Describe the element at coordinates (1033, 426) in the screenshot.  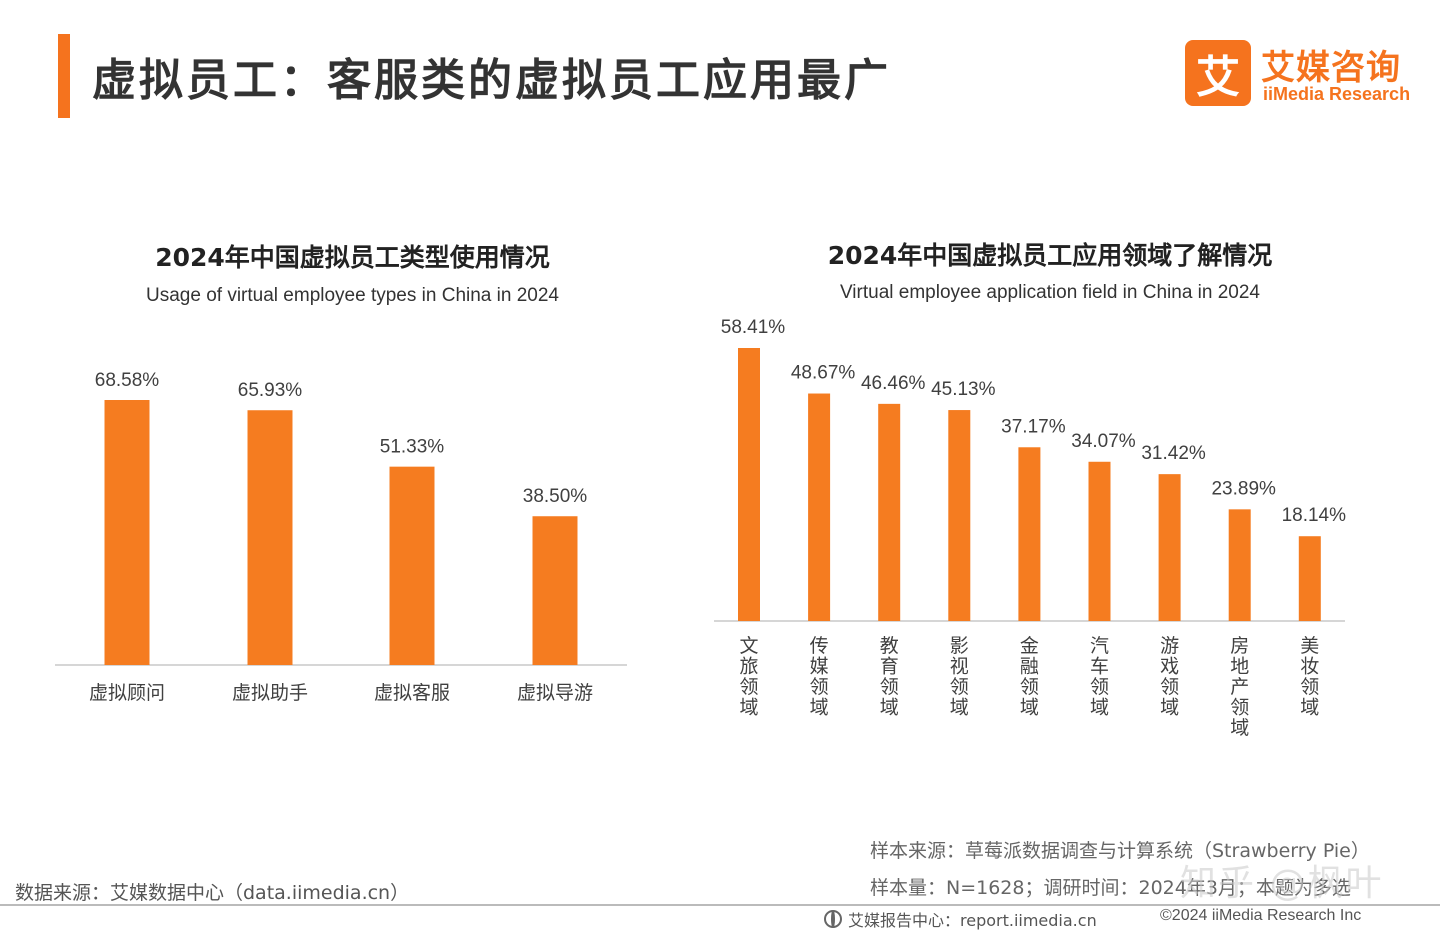
I see `chart2-data-label: 37.17%` at that location.